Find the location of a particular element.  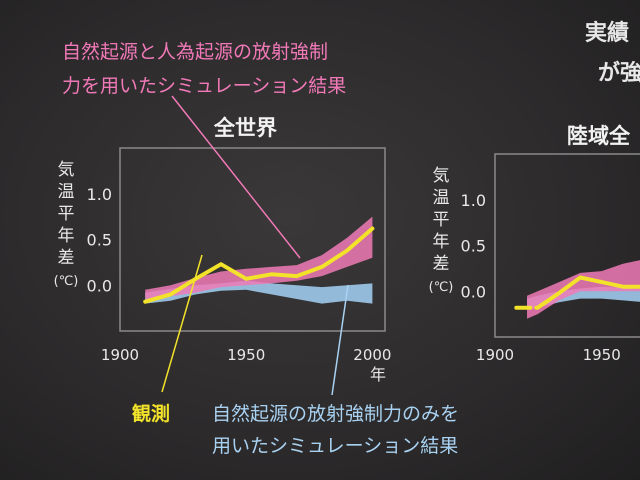

lines-land is located at coordinates (577, 292).